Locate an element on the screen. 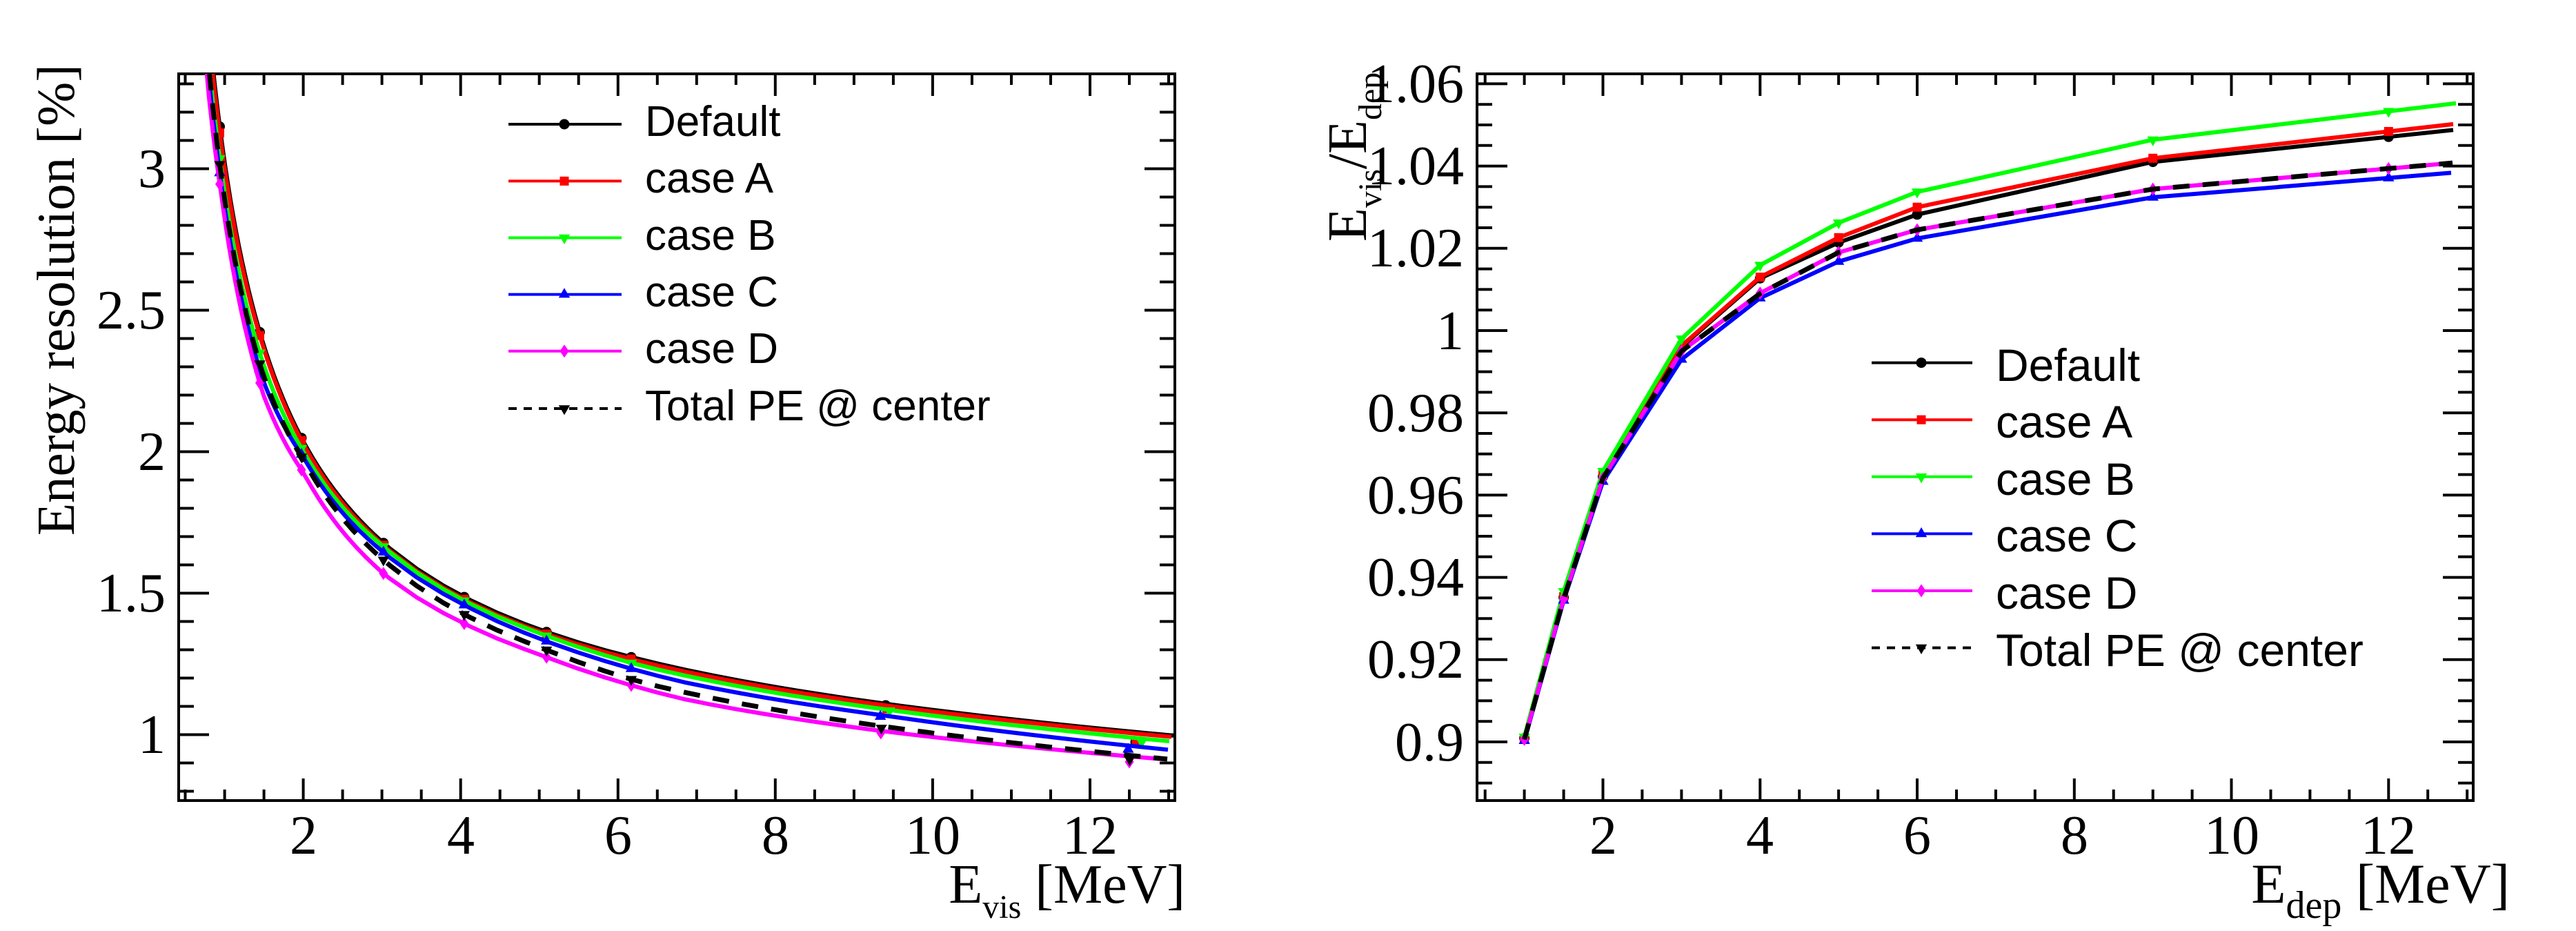 The image size is (2576, 931). svg-text: 1.06 is located at coordinates (1415, 84).